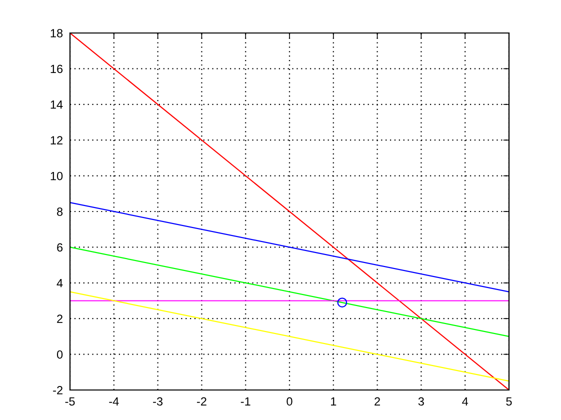 The height and width of the screenshot is (420, 561). What do you see at coordinates (158, 401) in the screenshot?
I see `x-tick-label: -3` at bounding box center [158, 401].